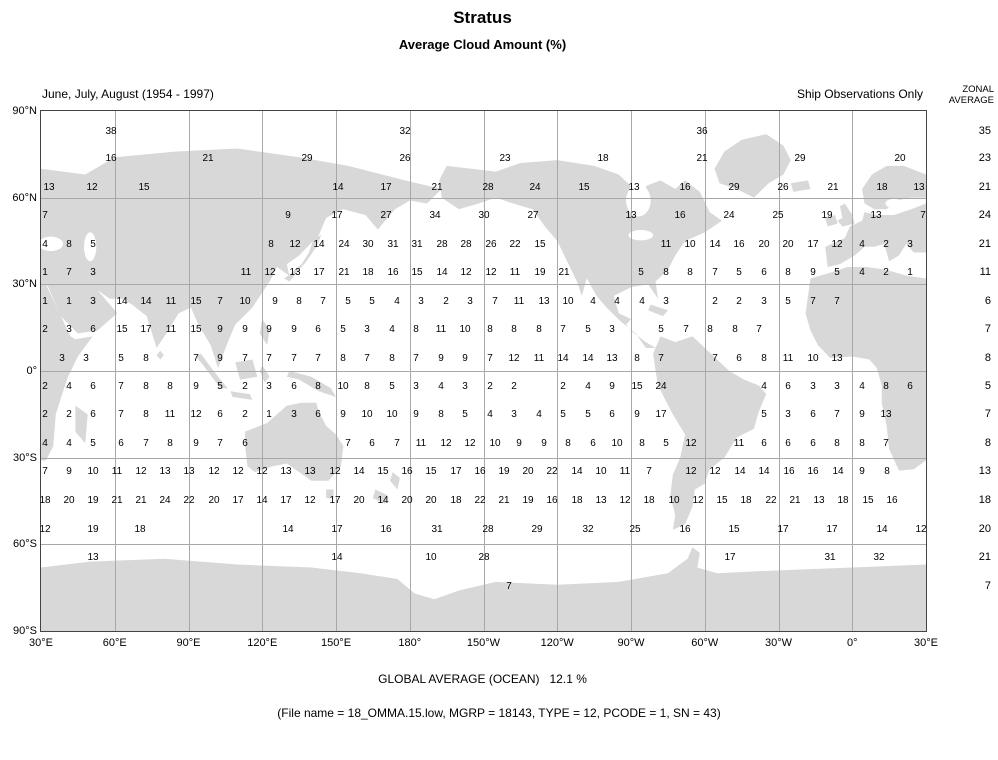 This screenshot has height=760, width=998. I want to click on grid-value: 24, so click(661, 386).